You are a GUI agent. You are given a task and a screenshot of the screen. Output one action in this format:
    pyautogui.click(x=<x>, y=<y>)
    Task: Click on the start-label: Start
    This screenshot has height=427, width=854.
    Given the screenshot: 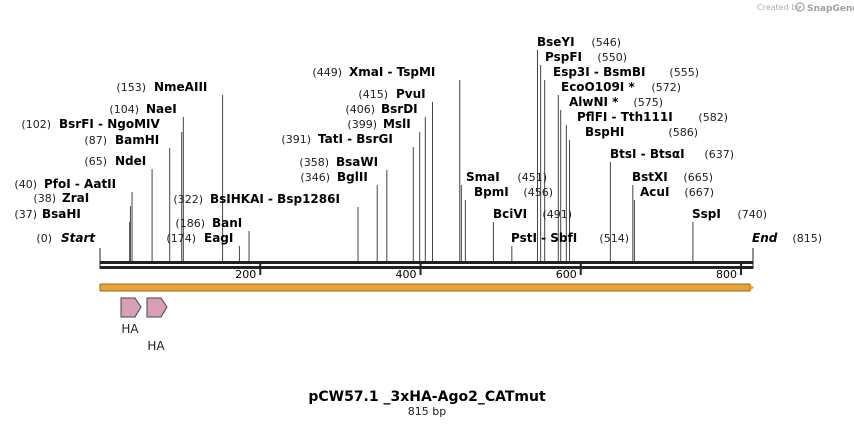 What is the action you would take?
    pyautogui.click(x=78, y=238)
    